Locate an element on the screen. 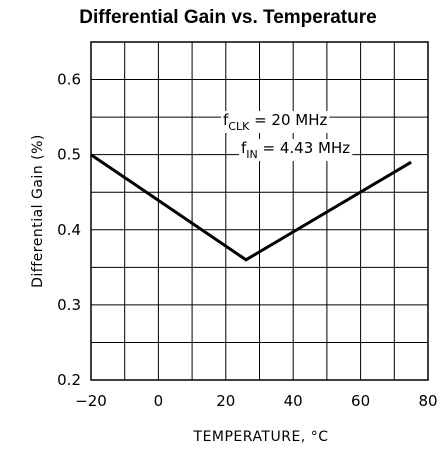 The height and width of the screenshot is (450, 442). y-tick-labels: 0.2 0.3 0.4 0.5 0.6 is located at coordinates (69, 230).